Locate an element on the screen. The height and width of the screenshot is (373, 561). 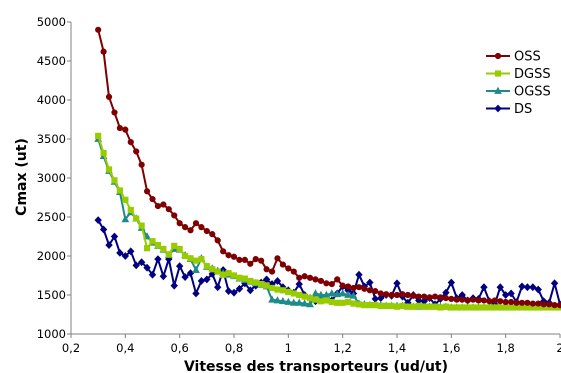
x-tick-label: 1 is located at coordinates (288, 348).